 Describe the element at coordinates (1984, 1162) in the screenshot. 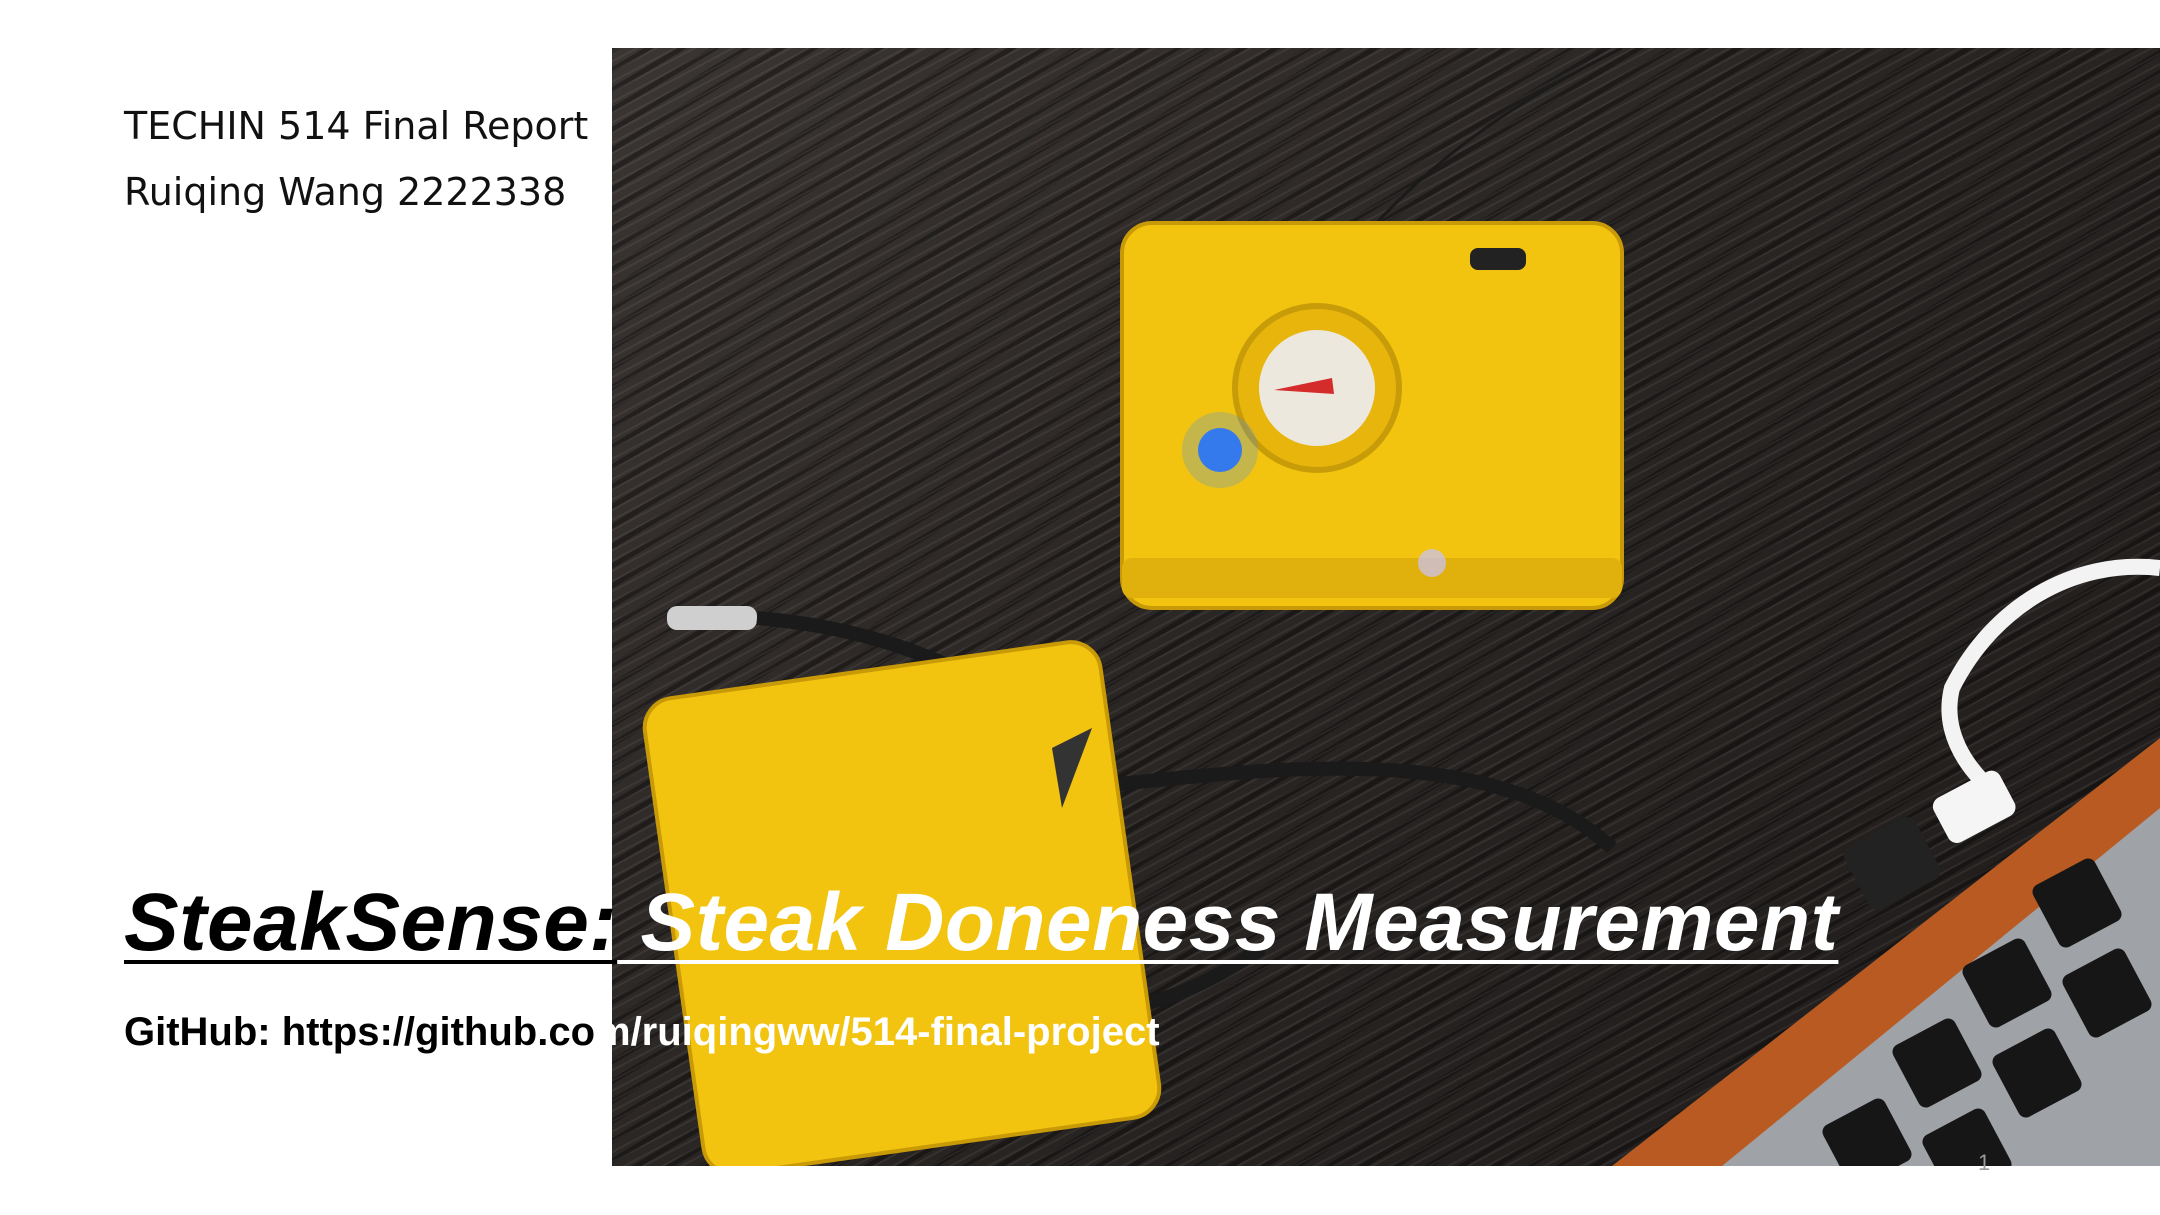

I see `slide-number: 1` at that location.